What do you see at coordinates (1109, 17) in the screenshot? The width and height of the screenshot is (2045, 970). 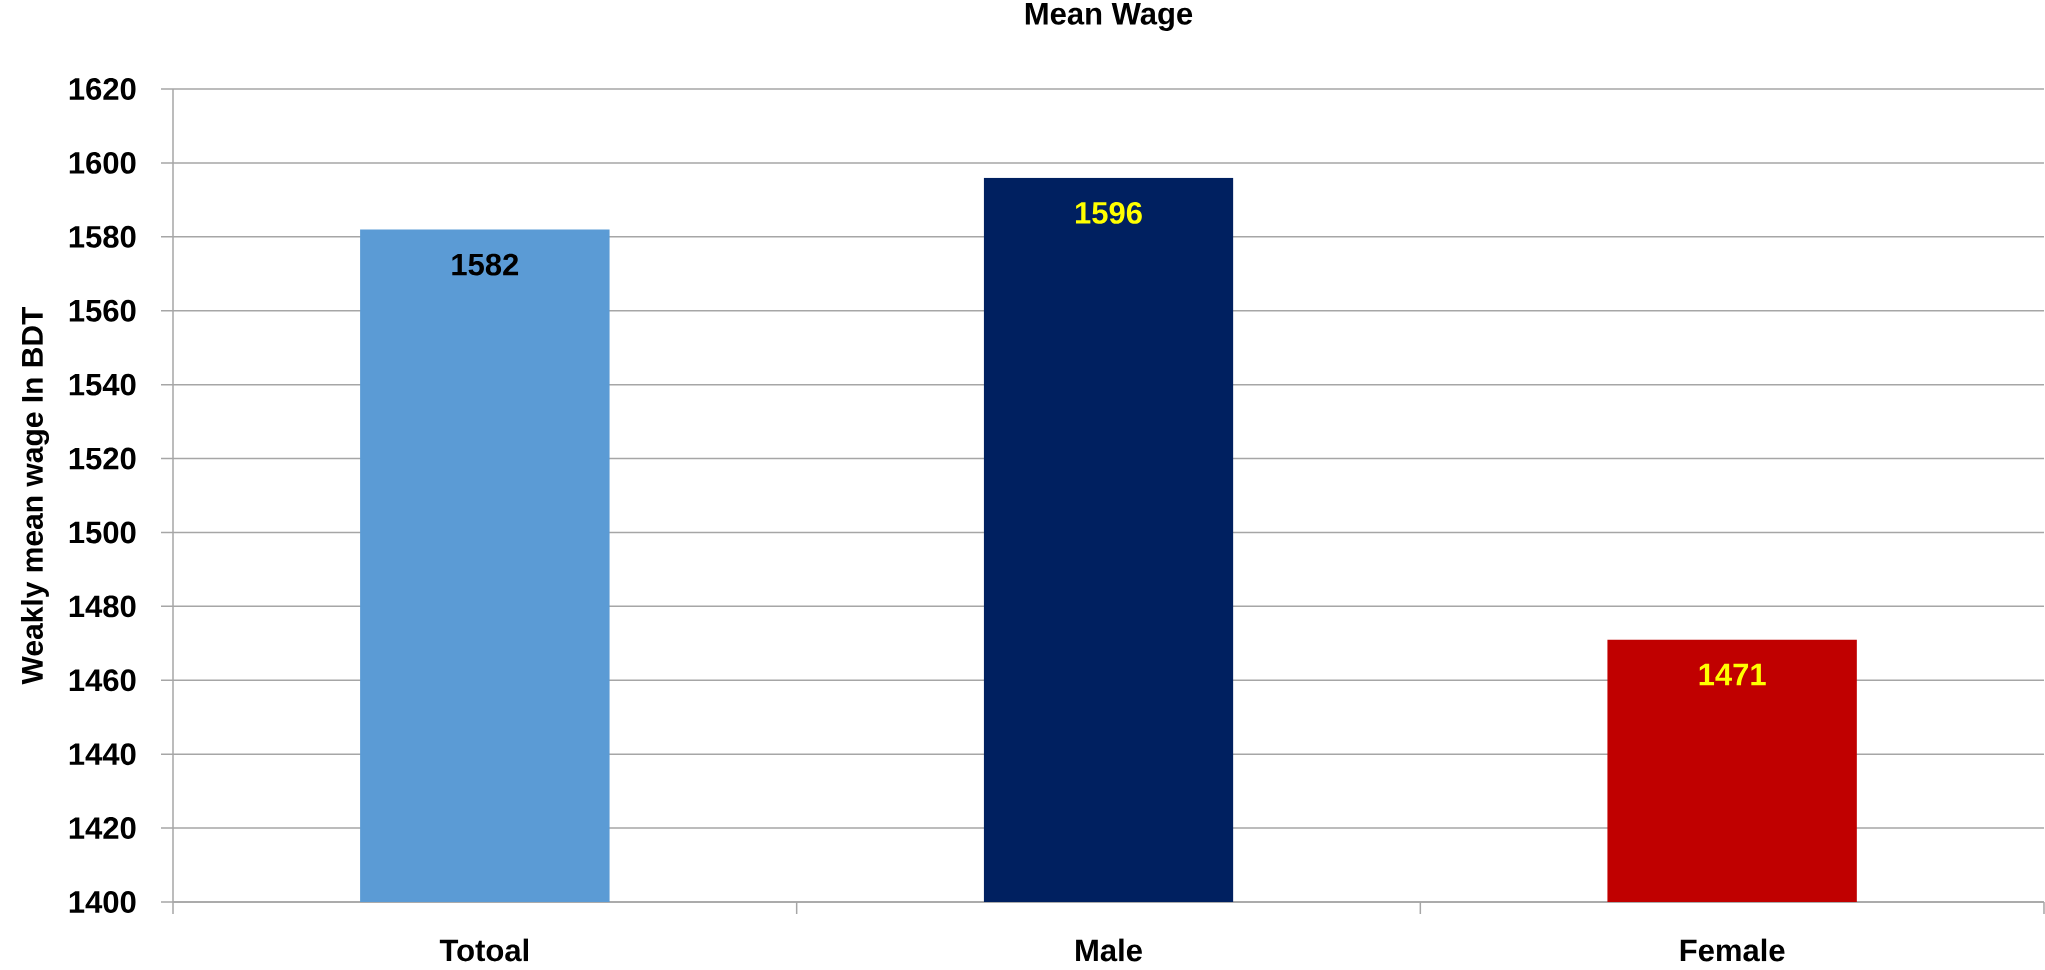 I see `chart-title: Mean Wage` at bounding box center [1109, 17].